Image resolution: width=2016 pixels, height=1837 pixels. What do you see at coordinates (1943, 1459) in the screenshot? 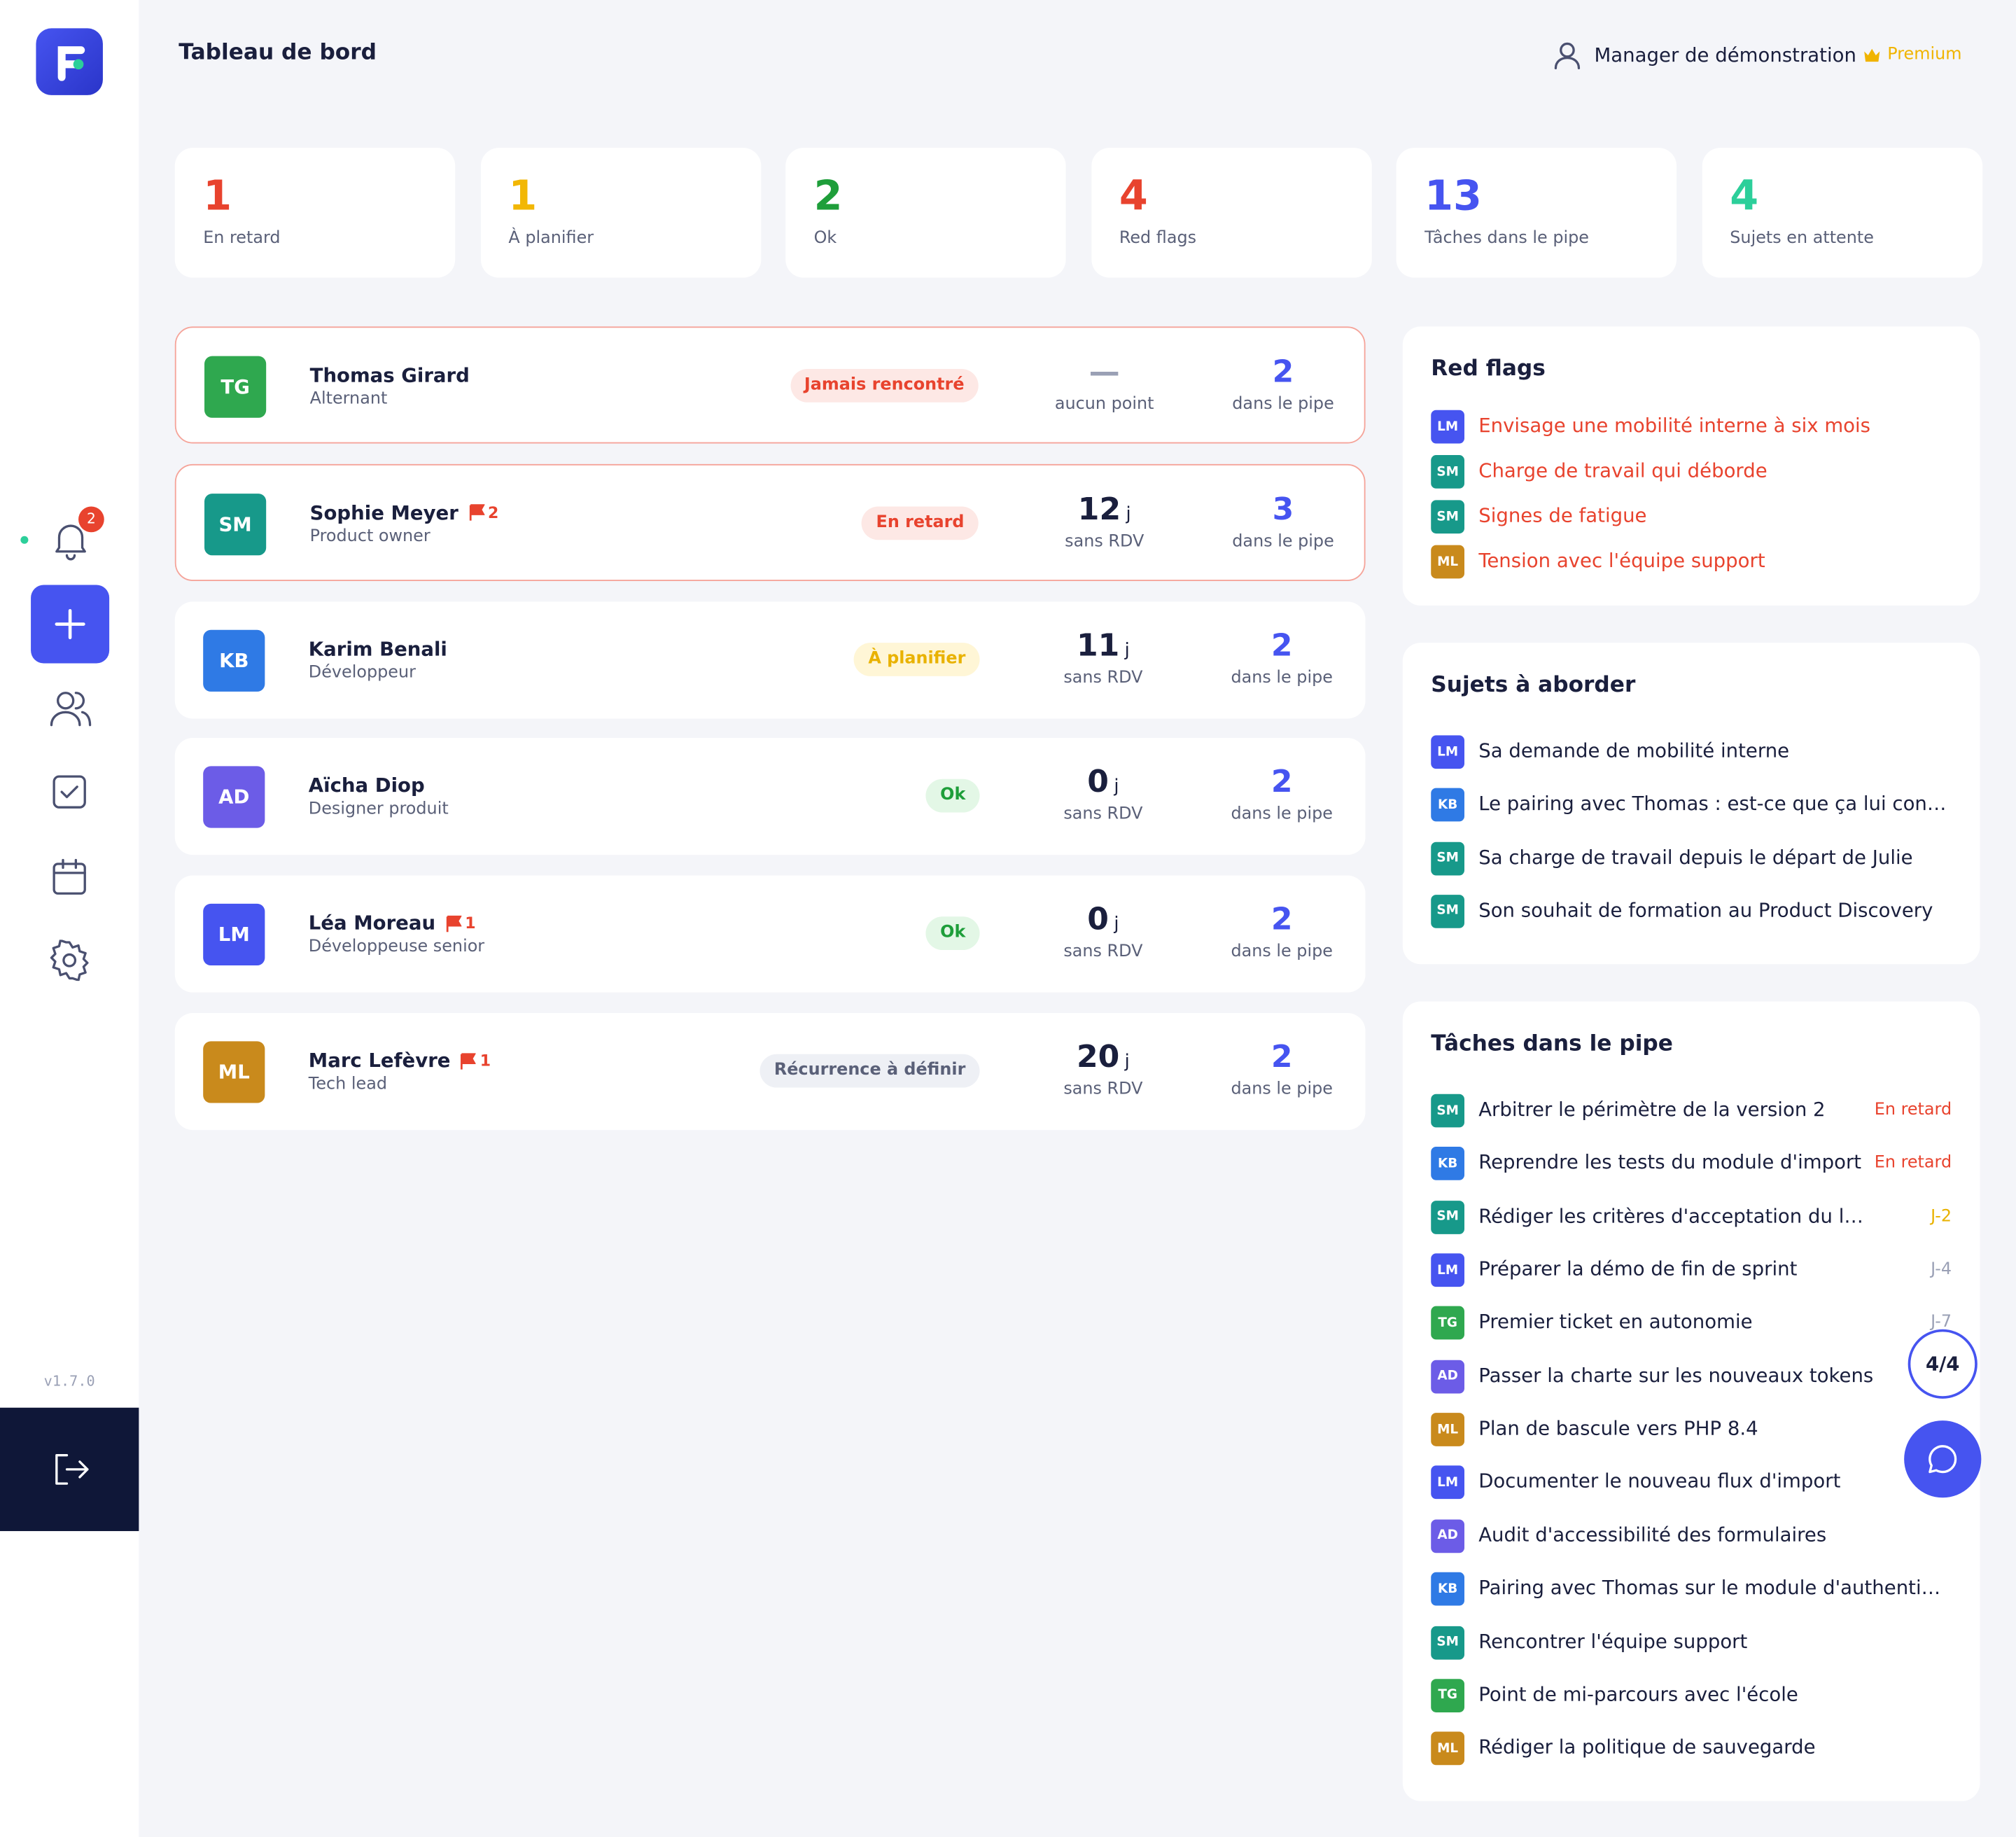
I see `chat-button` at bounding box center [1943, 1459].